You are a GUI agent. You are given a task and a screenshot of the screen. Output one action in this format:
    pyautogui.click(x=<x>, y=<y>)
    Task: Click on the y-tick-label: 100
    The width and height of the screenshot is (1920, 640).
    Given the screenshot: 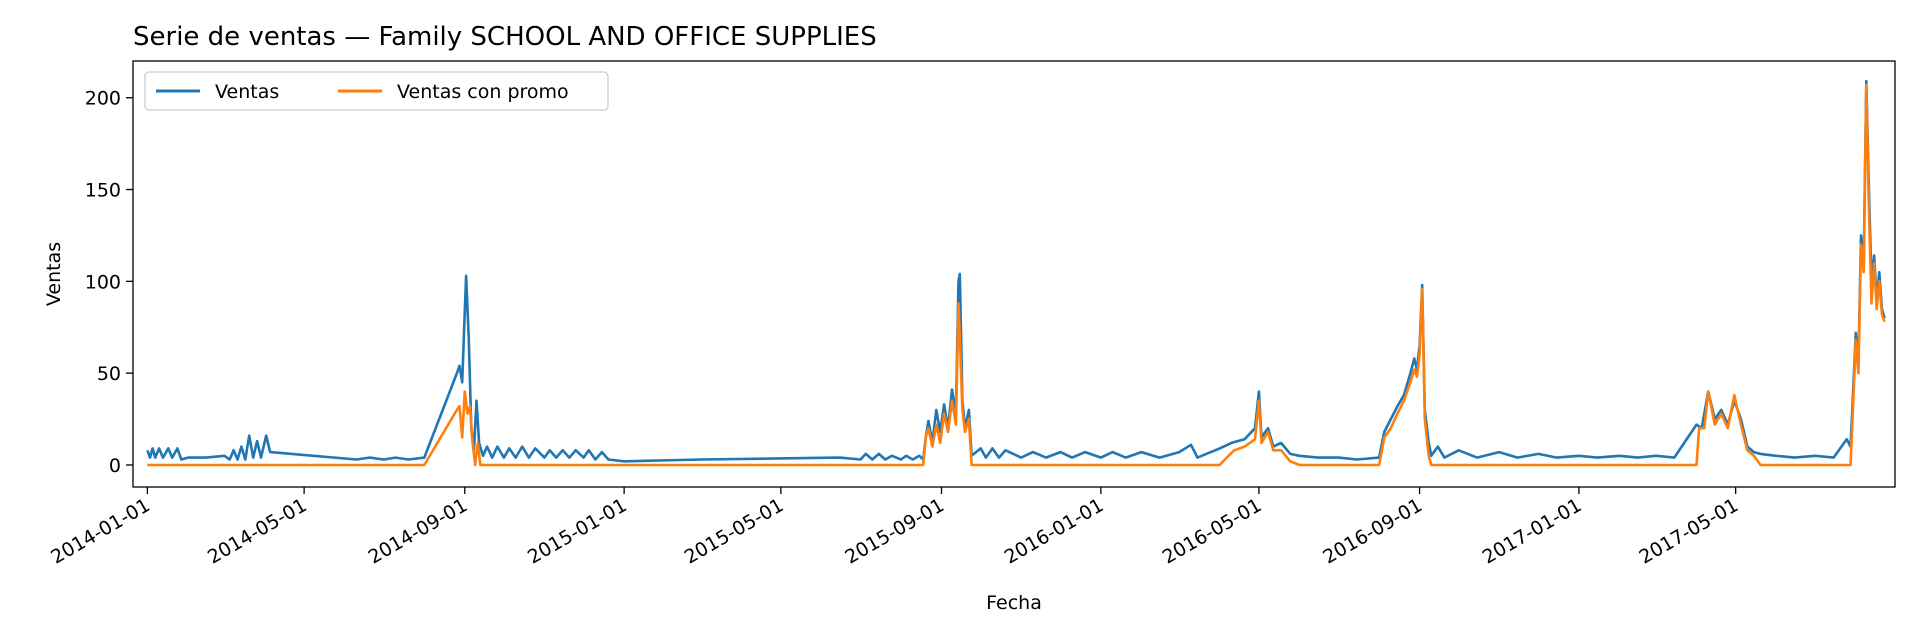 What is the action you would take?
    pyautogui.click(x=103, y=282)
    